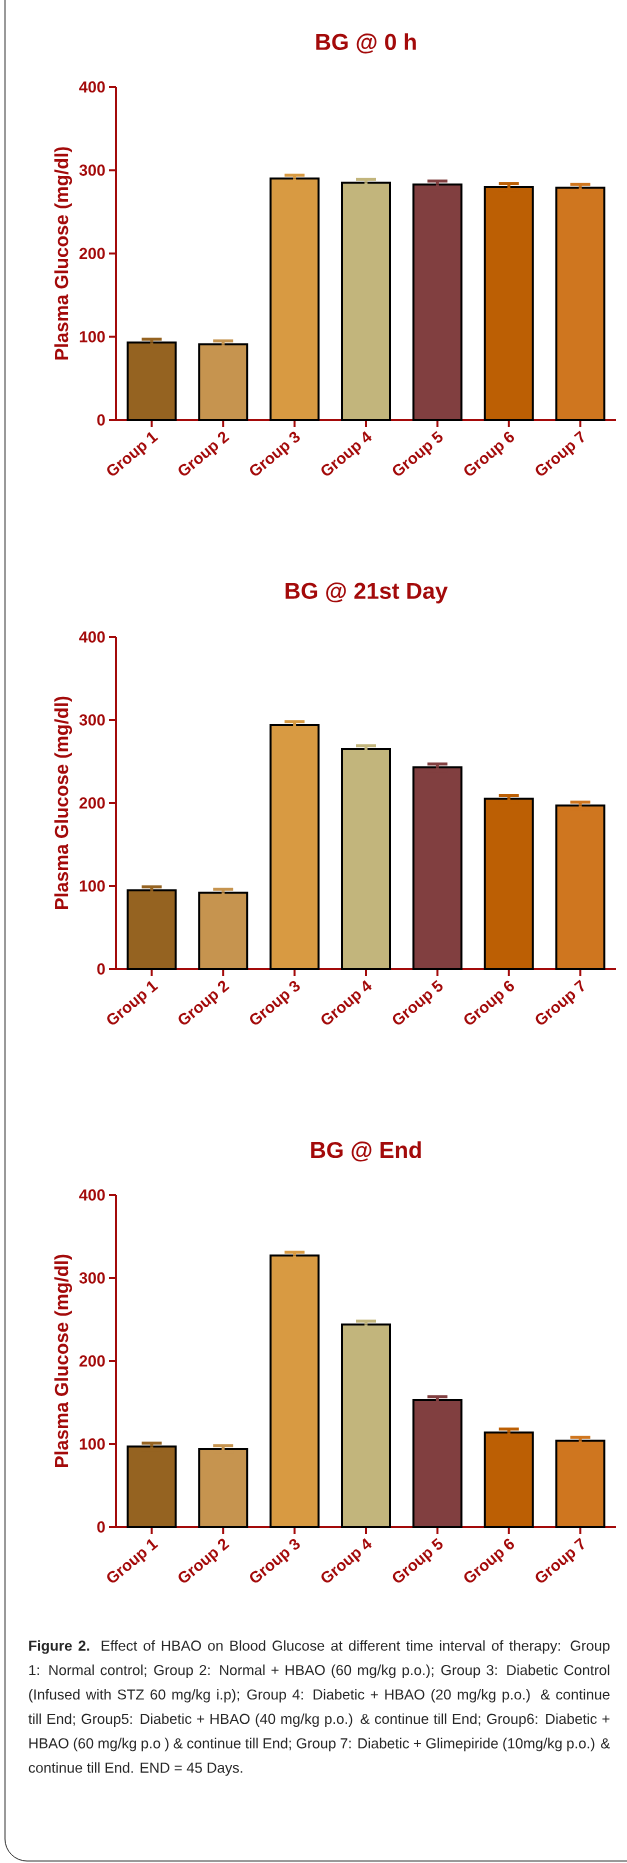 The width and height of the screenshot is (627, 1863). What do you see at coordinates (366, 1151) in the screenshot?
I see `chart-title: BG @ End` at bounding box center [366, 1151].